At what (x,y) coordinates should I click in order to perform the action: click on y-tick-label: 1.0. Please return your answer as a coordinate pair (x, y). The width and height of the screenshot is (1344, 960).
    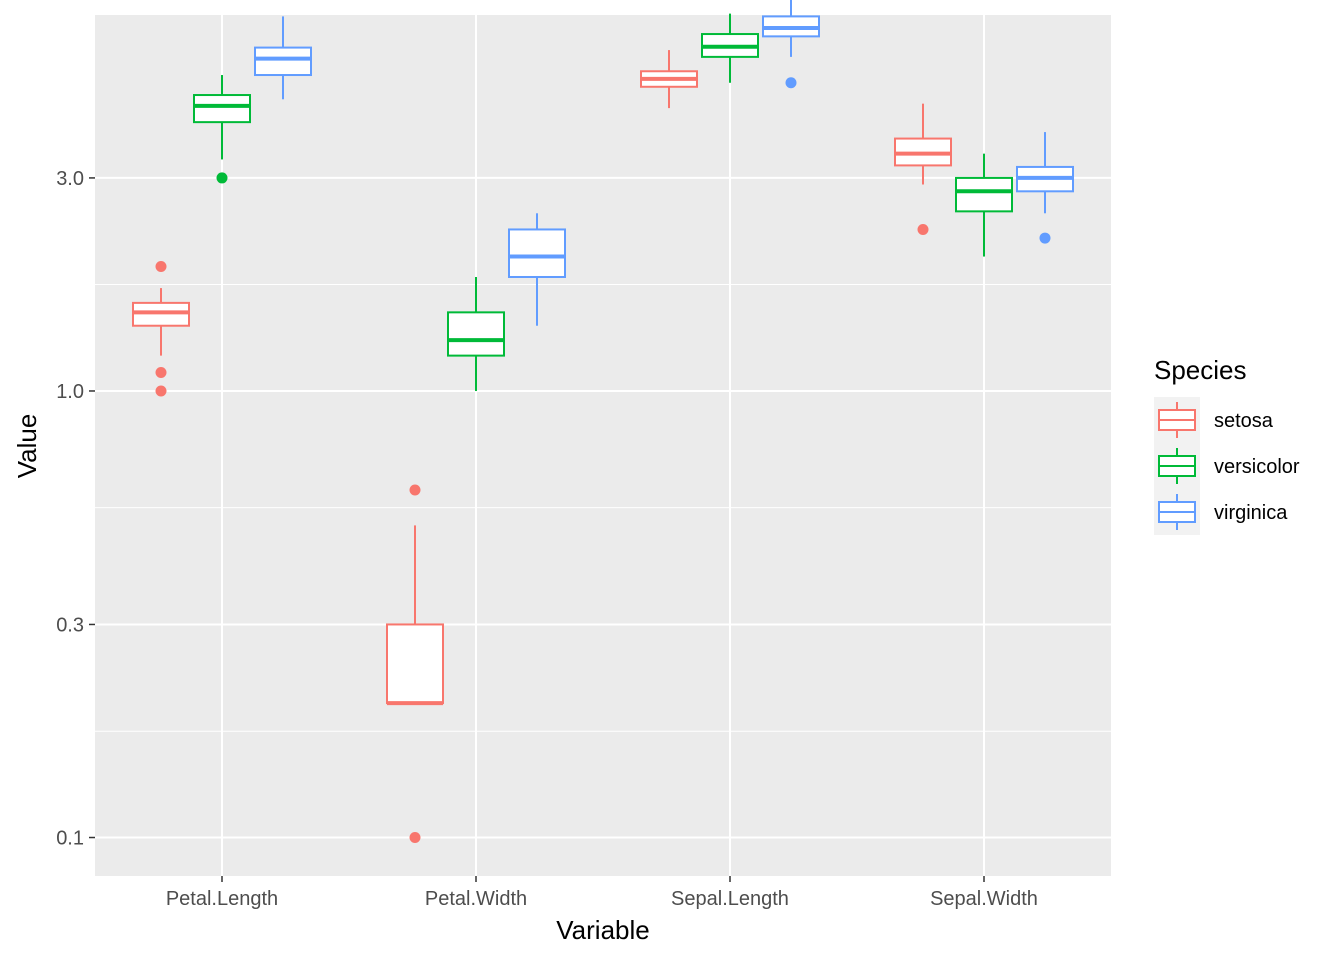
    Looking at the image, I should click on (70, 392).